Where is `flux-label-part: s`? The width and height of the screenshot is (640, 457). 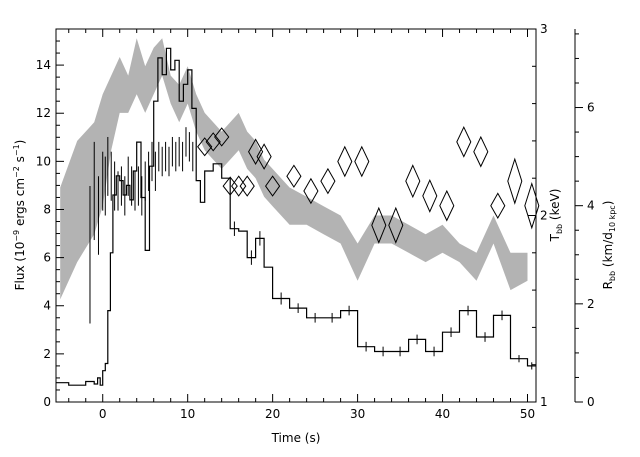 flux-label-part: s is located at coordinates (20, 161).